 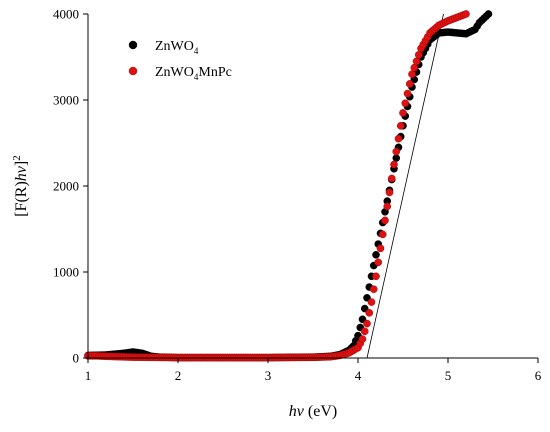 I want to click on y-tick-label: 3000, so click(x=66, y=100).